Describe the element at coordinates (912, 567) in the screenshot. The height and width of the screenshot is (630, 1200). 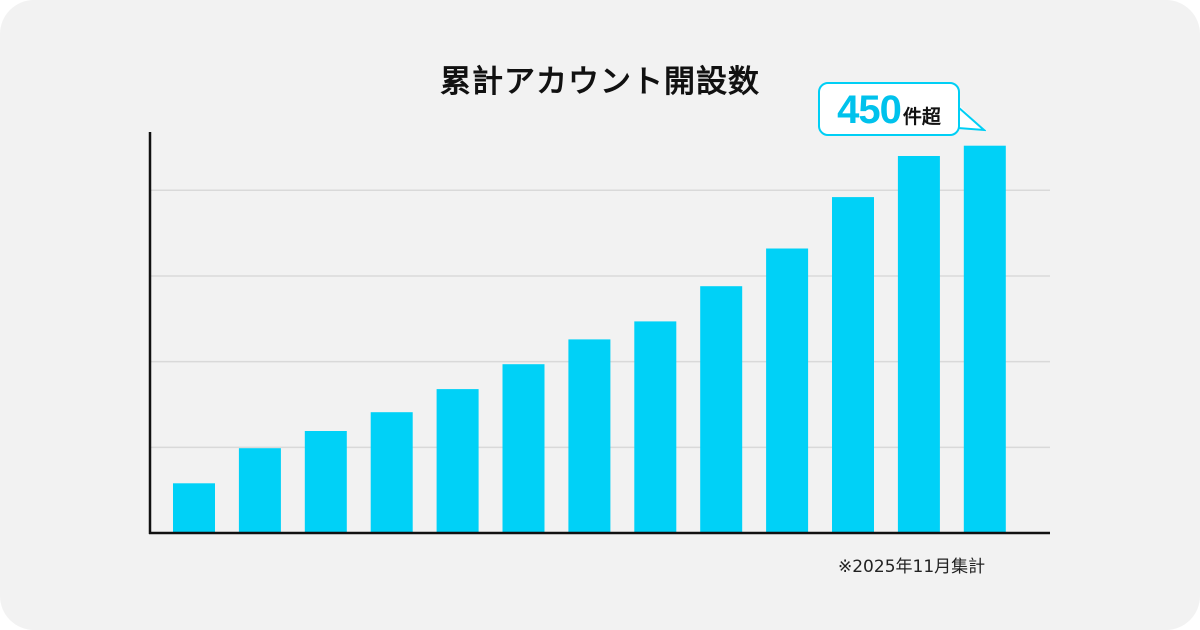
I see `footnote: ※2025年11月集計` at that location.